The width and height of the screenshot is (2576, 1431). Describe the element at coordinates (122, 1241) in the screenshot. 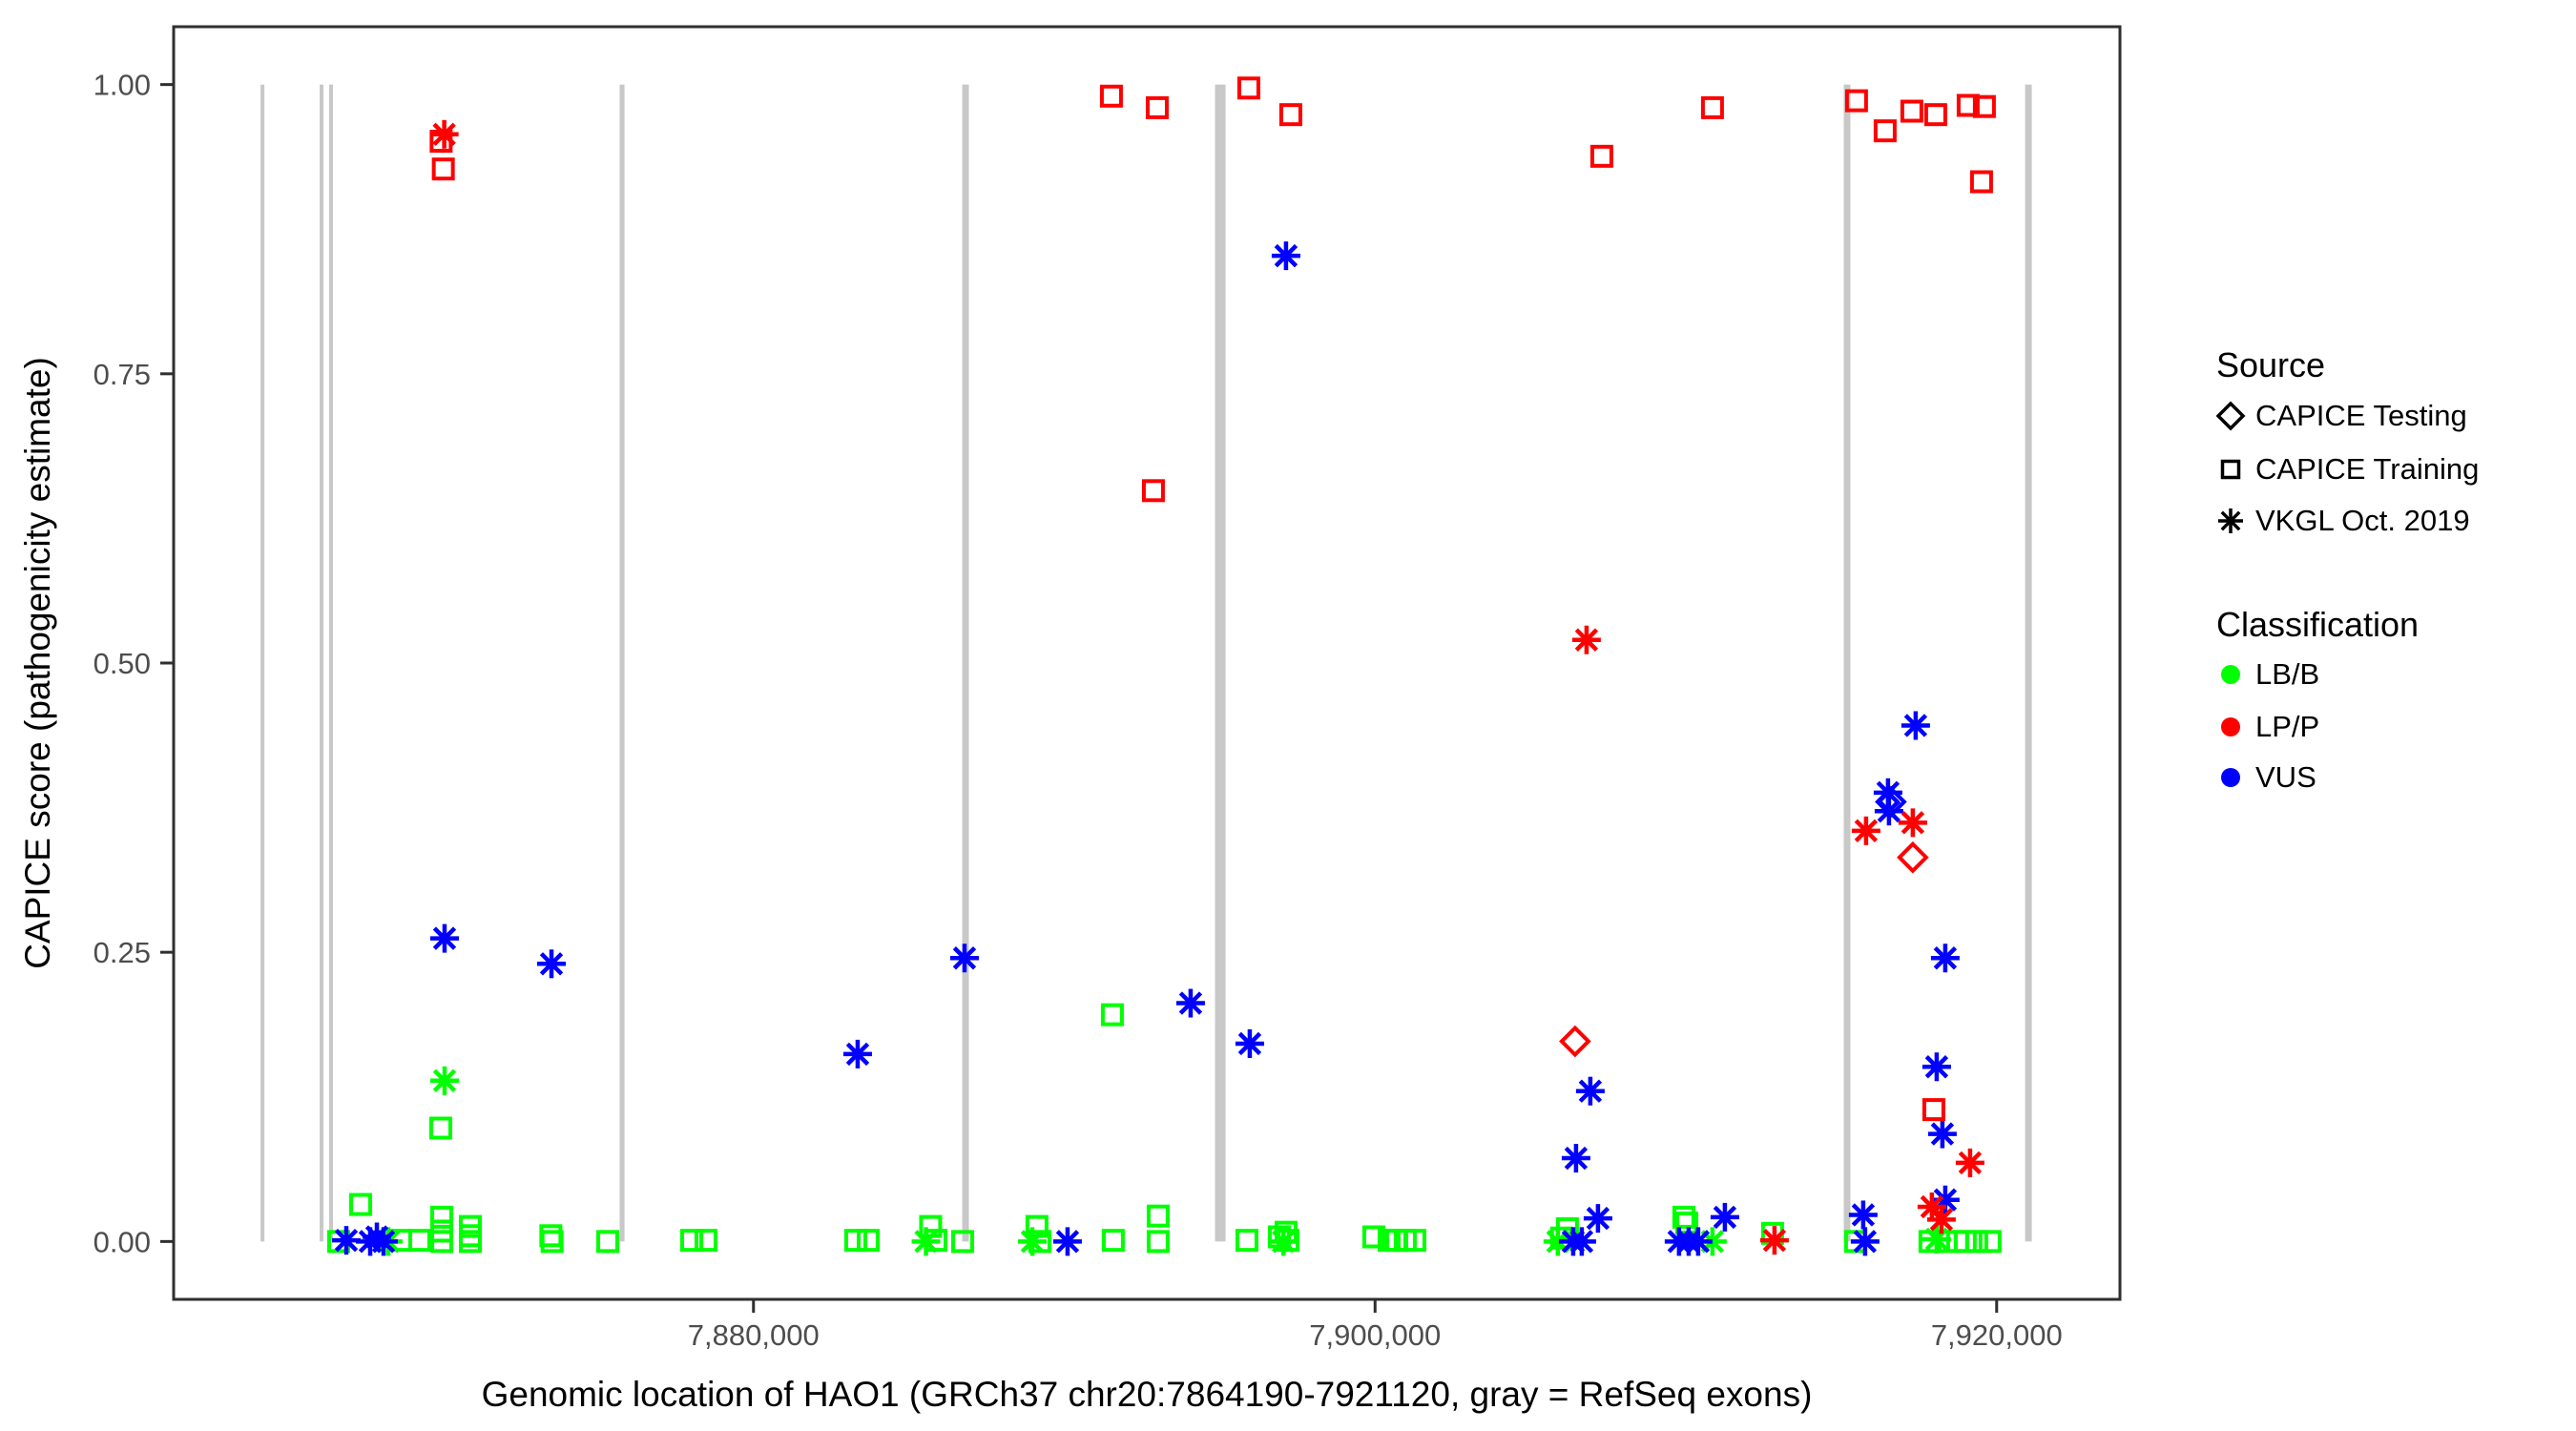

I see `y-tick-label: 0.00` at that location.